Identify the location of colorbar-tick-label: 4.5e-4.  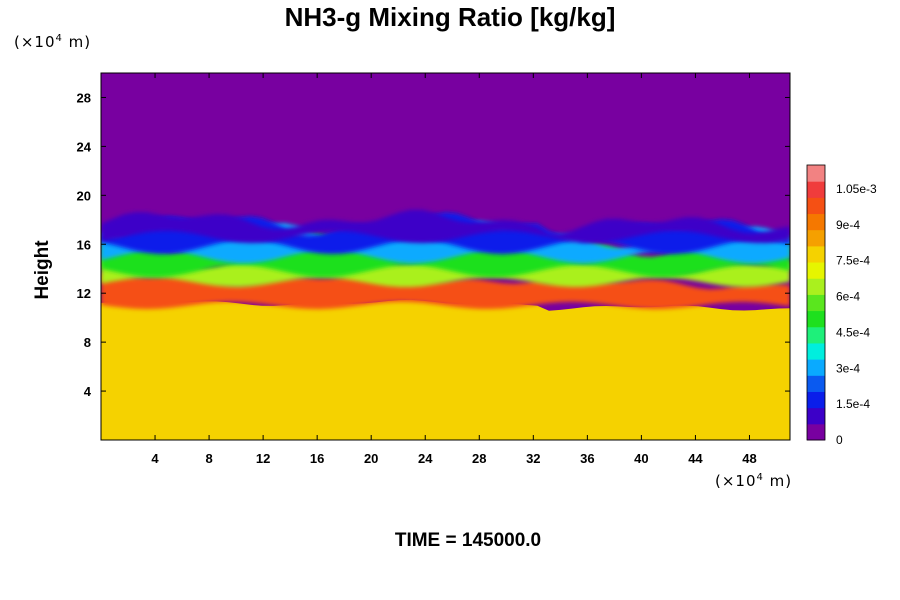
(853, 332).